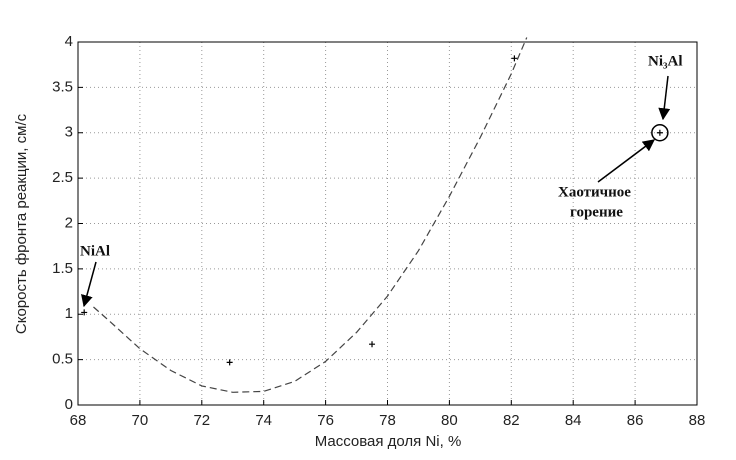 The width and height of the screenshot is (736, 460). I want to click on annotation: NiAl, so click(95, 251).